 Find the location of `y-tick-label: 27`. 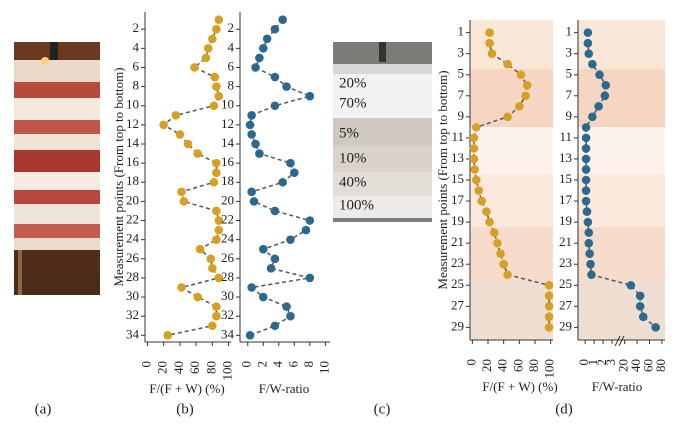

y-tick-label: 27 is located at coordinates (566, 304).